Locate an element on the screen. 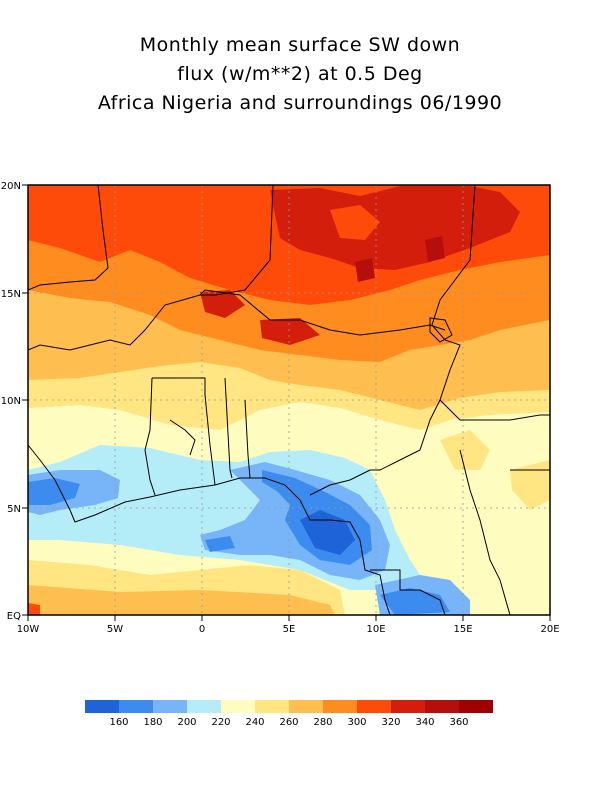 Image resolution: width=600 pixels, height=800 pixels. colorbar-labels: 160 180 200 220 240 260 280 300 320 340 360 is located at coordinates (288, 722).